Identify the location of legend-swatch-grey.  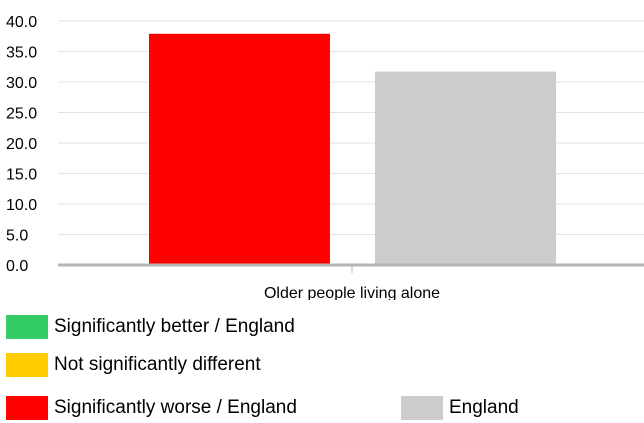
(422, 408).